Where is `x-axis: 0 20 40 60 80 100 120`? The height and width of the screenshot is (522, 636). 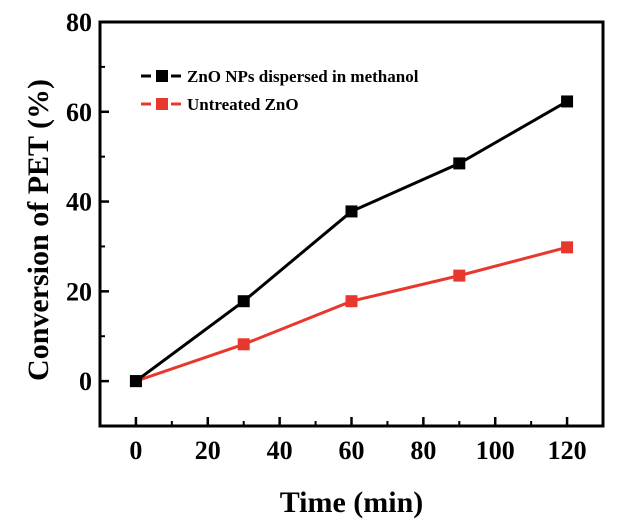
x-axis: 0 20 40 60 80 100 120 is located at coordinates (351, 441).